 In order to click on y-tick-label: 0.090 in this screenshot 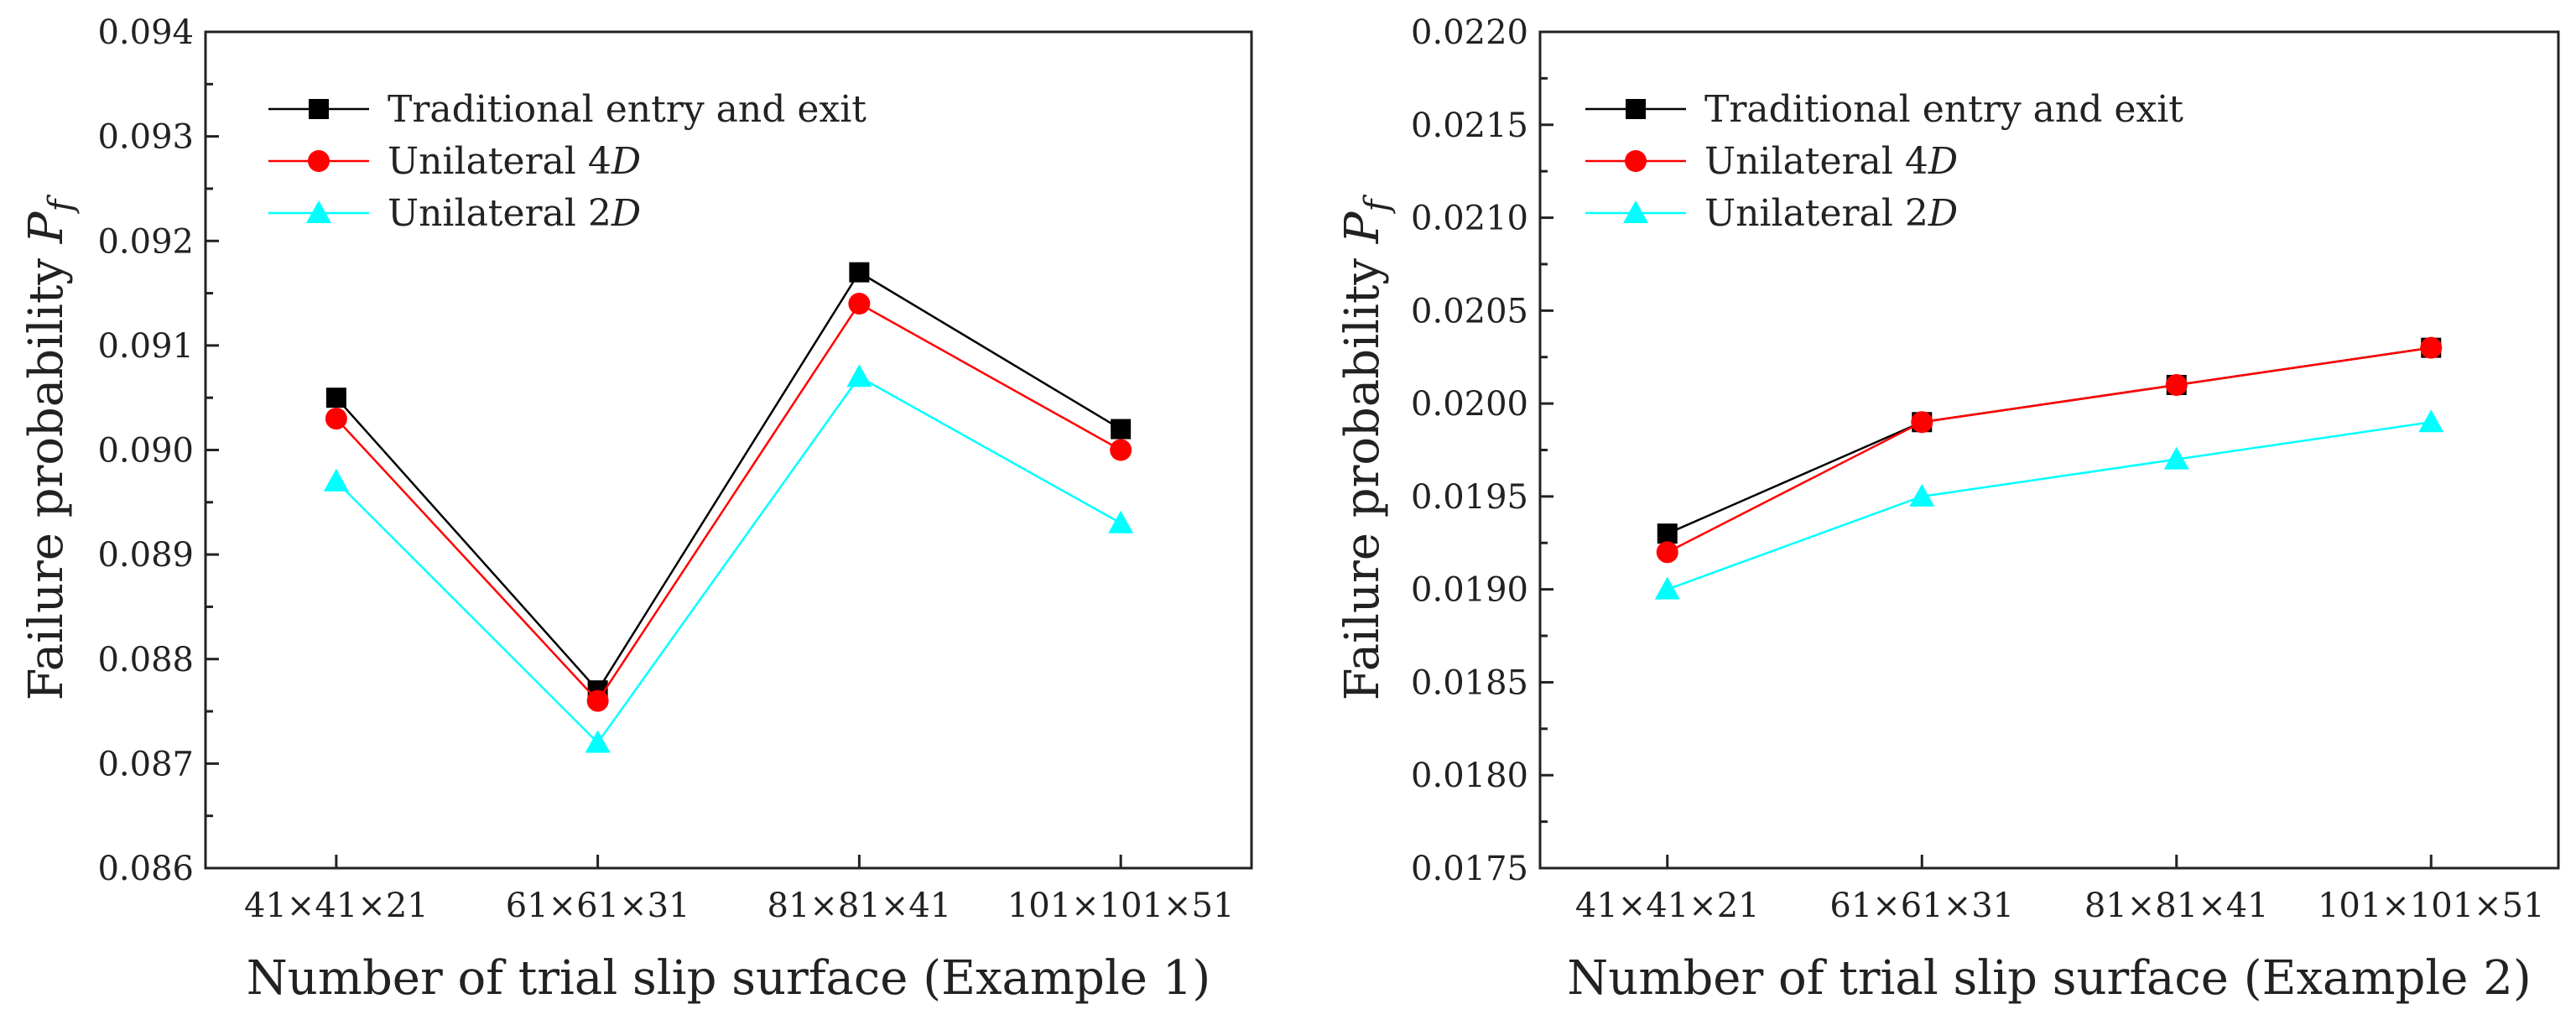, I will do `click(145, 451)`.